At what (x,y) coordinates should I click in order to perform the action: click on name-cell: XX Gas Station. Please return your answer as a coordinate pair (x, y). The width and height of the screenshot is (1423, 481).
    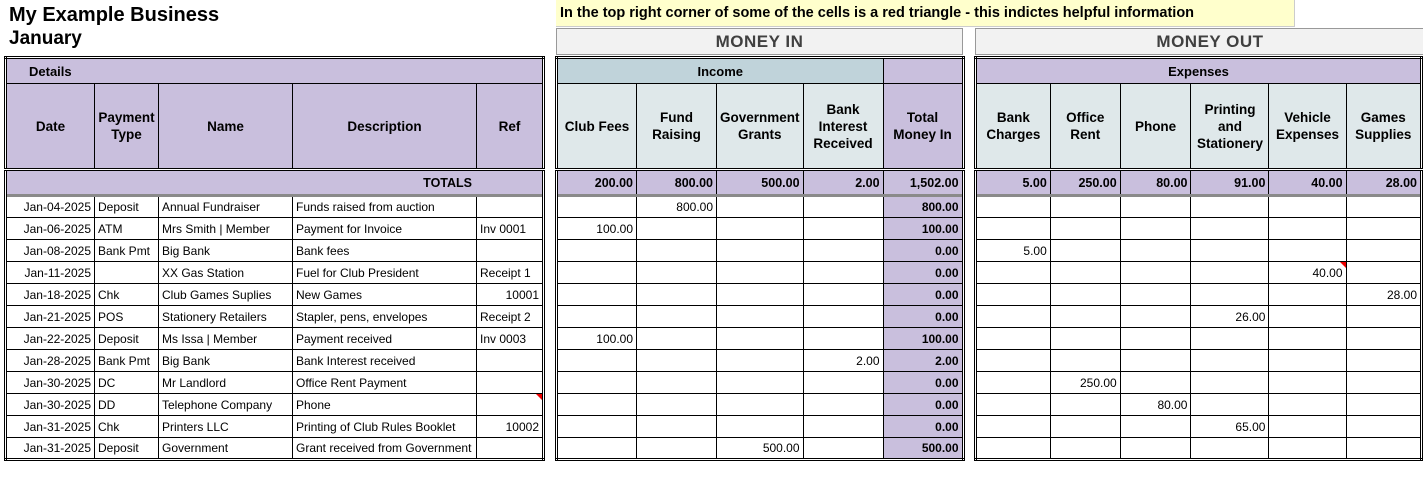
    Looking at the image, I should click on (225, 272).